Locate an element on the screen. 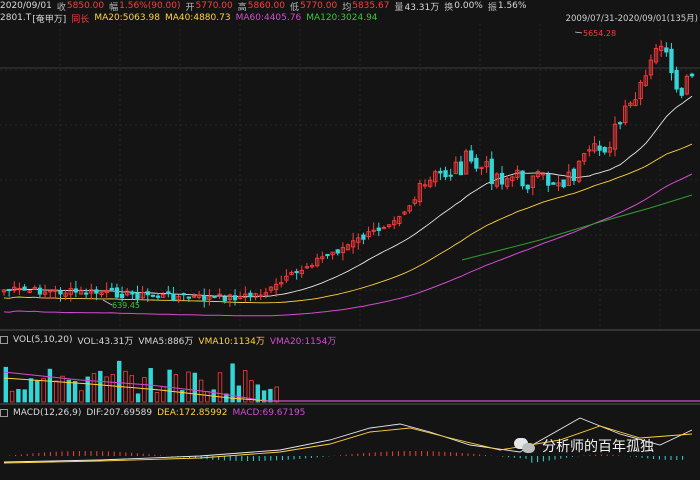  vma5-legend: VMA5:886万 is located at coordinates (166, 341).